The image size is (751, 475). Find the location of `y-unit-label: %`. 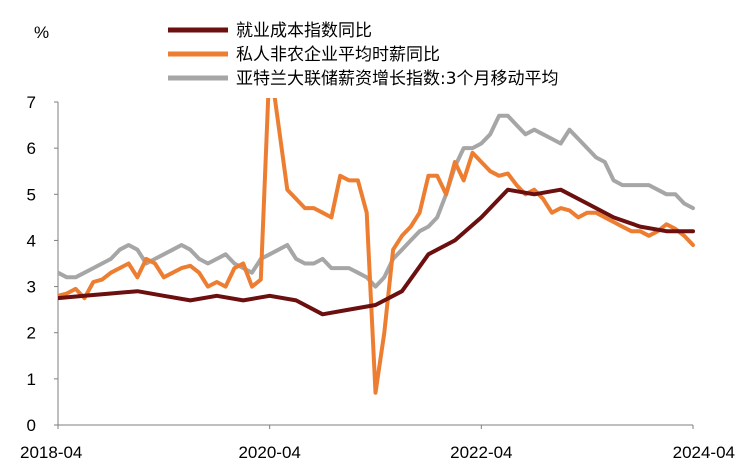

y-unit-label: % is located at coordinates (41, 32).